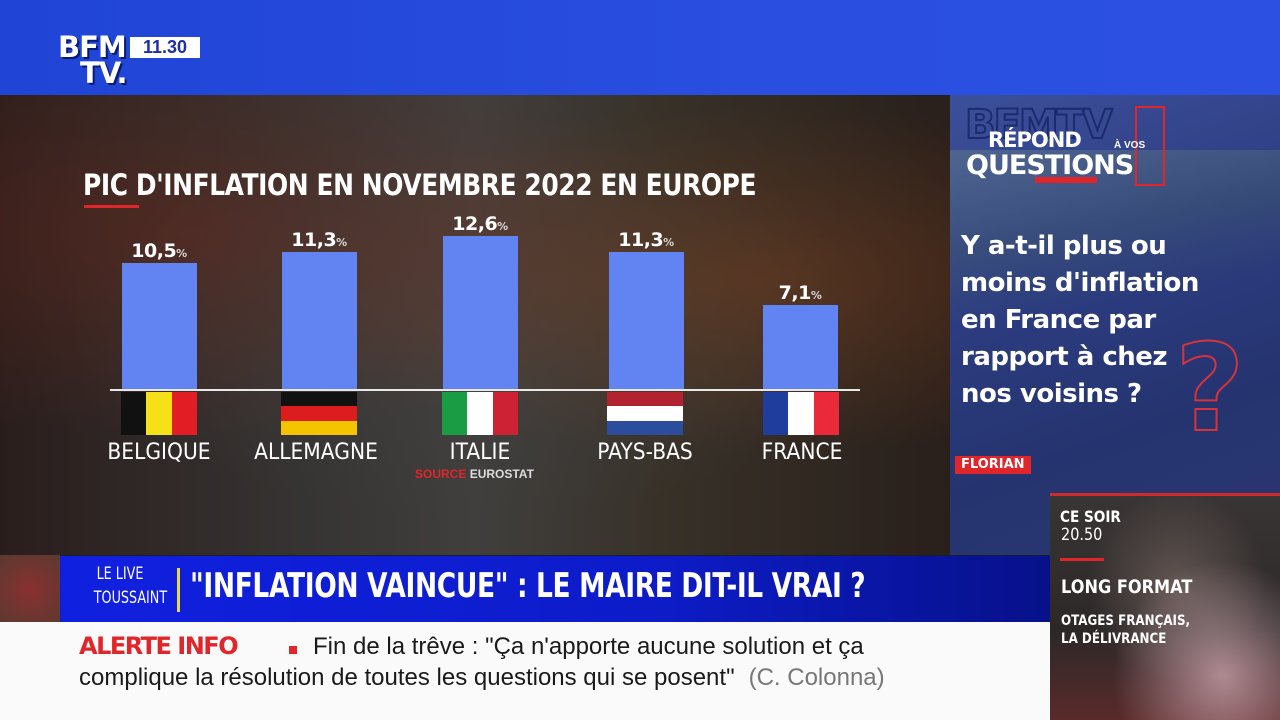 The height and width of the screenshot is (720, 1280). Describe the element at coordinates (800, 347) in the screenshot. I see `bar-france` at that location.